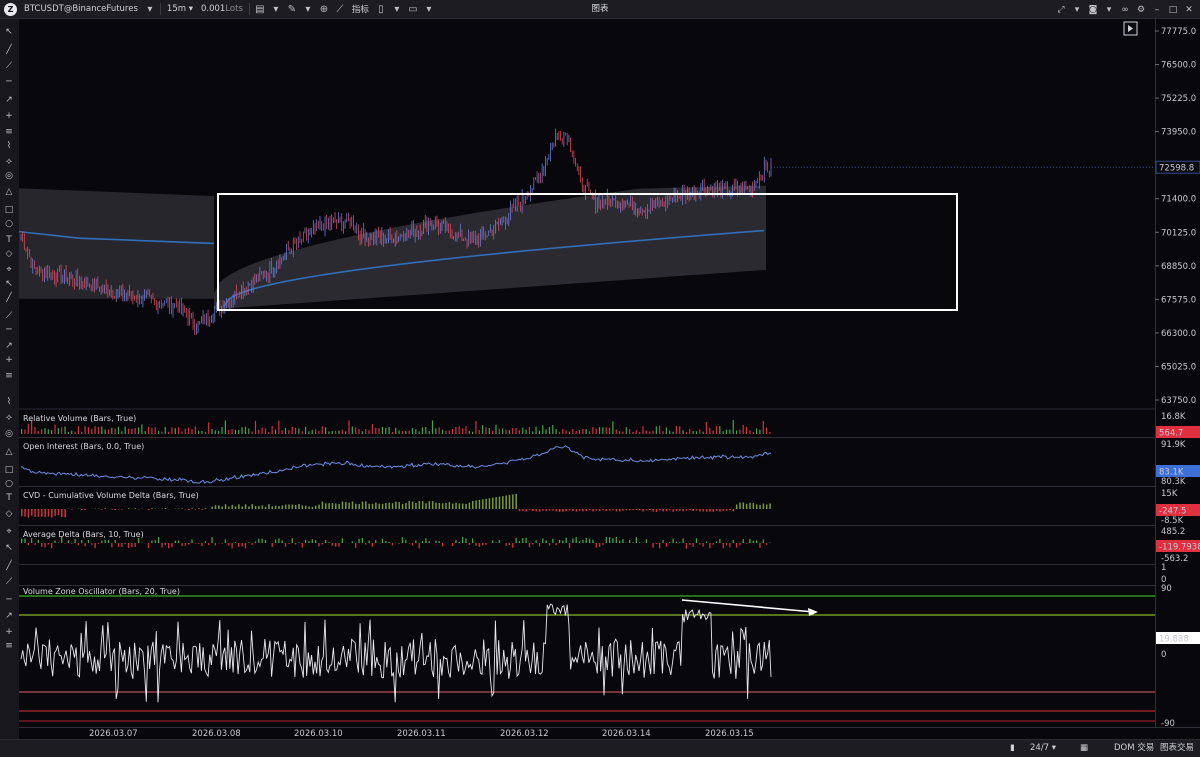  Describe the element at coordinates (413, 9) in the screenshot. I see `layout-icon: ▭` at that location.